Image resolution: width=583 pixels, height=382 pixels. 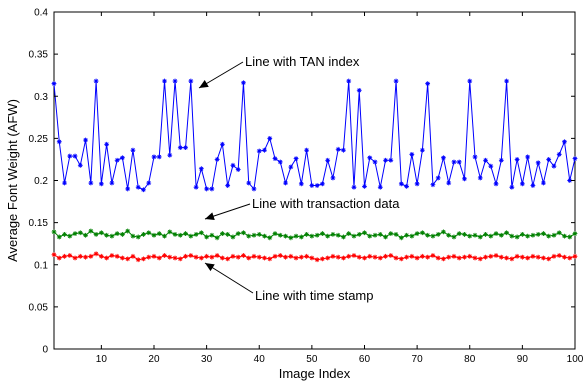 I want to click on annotation-2: Line with transaction data, so click(x=302, y=208).